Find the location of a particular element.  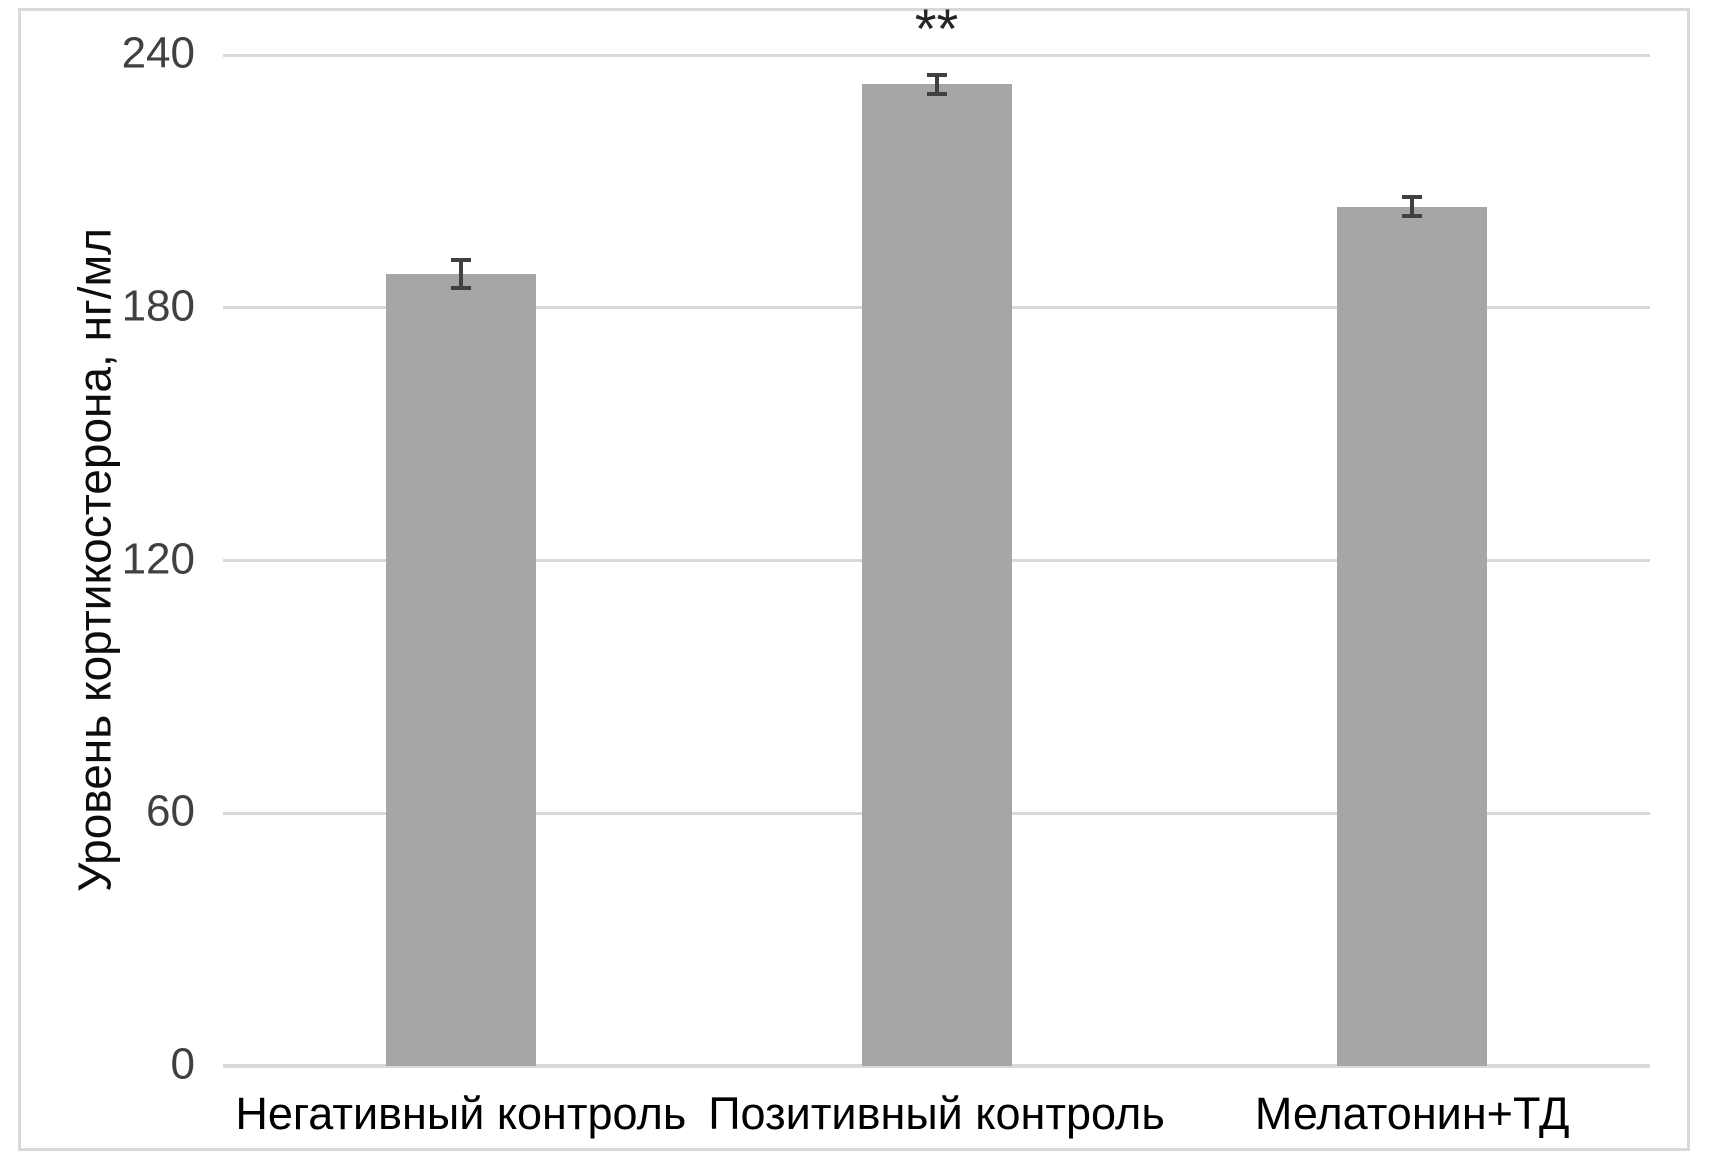

x-axis-category-label: Позитивный контроль is located at coordinates (936, 1113).